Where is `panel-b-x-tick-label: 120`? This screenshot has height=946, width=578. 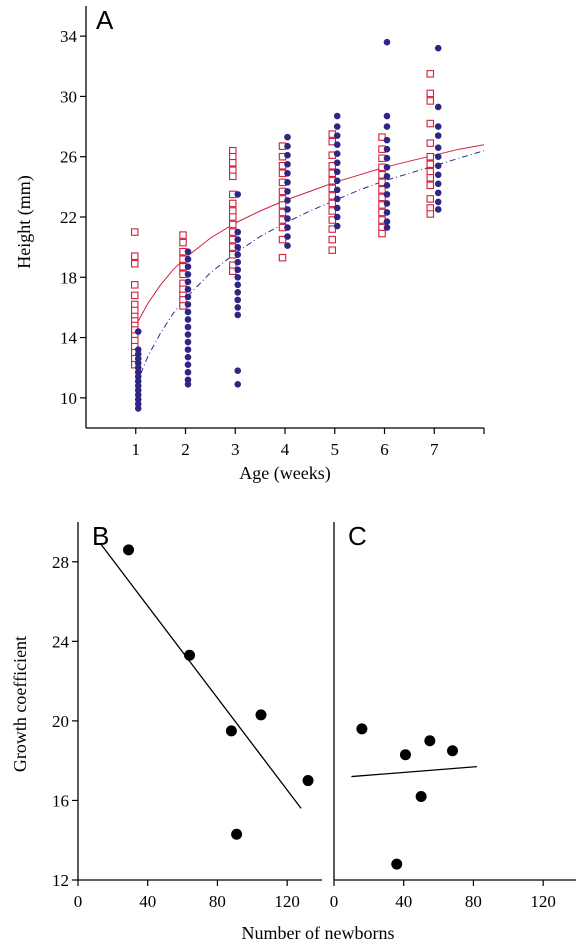 panel-b-x-tick-label: 120 is located at coordinates (287, 901).